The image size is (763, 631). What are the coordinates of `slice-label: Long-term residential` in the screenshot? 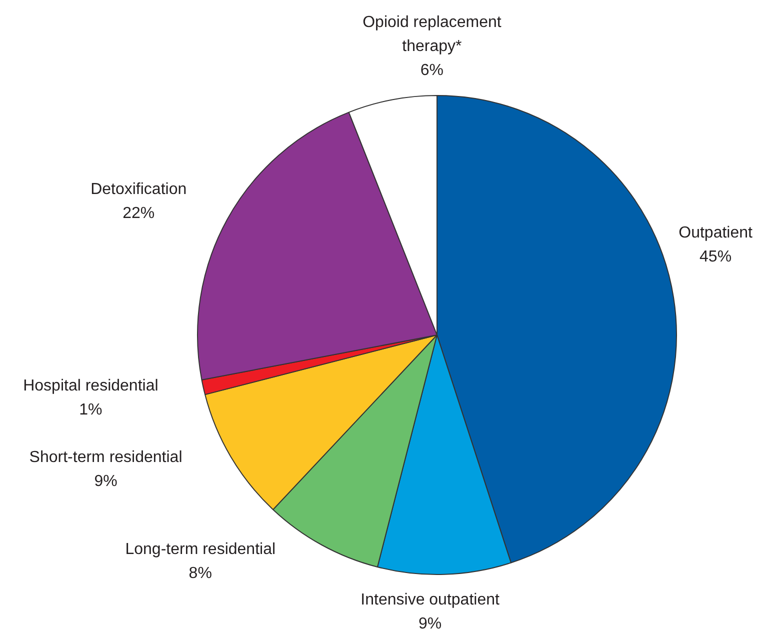 It's located at (200, 549).